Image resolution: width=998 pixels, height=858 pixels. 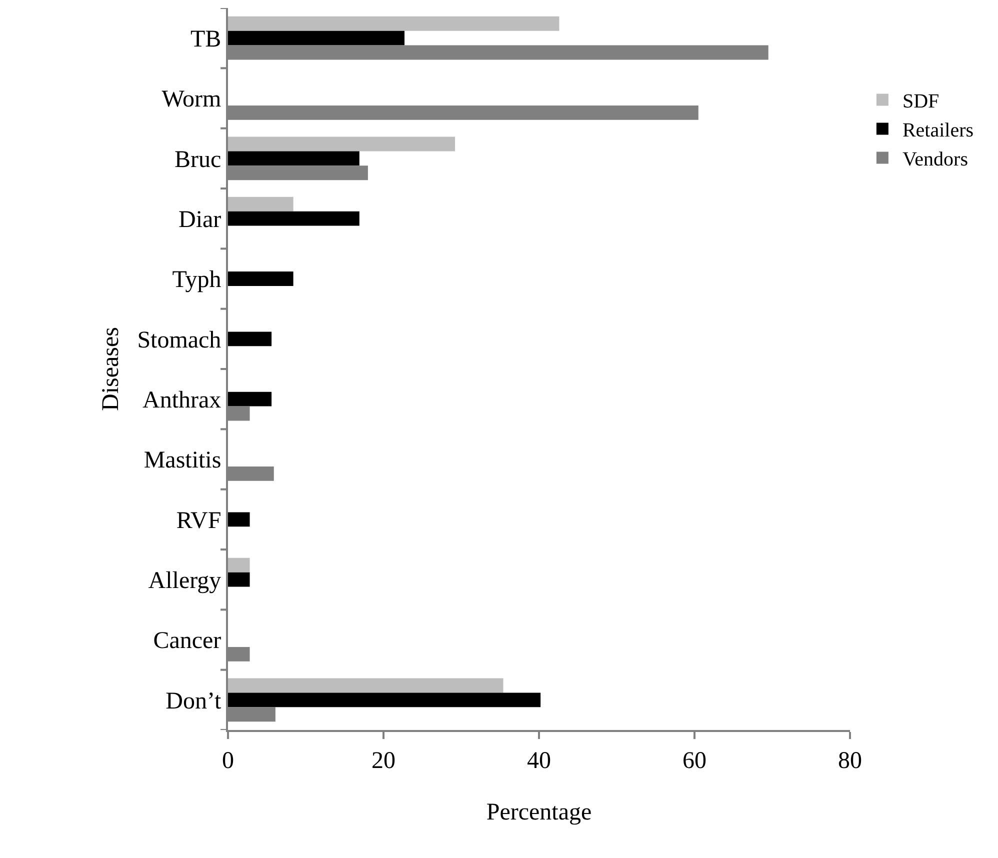 I want to click on y-tick-label: Stomach, so click(x=179, y=340).